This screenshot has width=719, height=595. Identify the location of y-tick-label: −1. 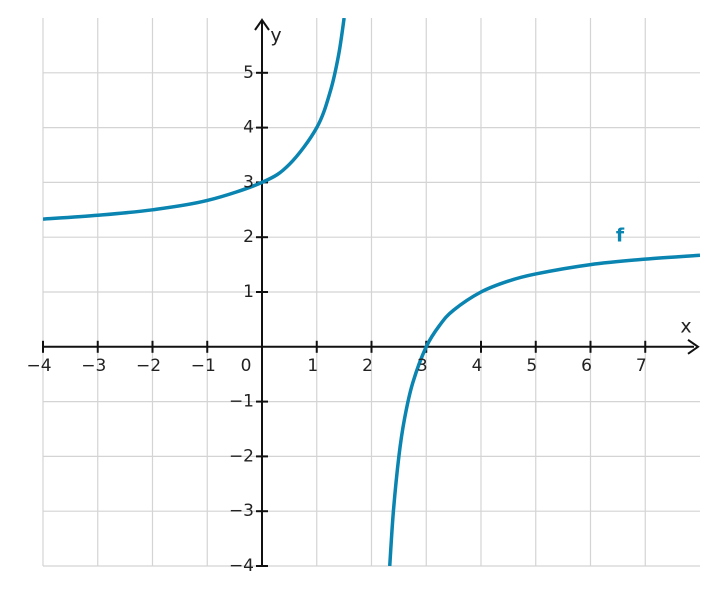
(241, 402).